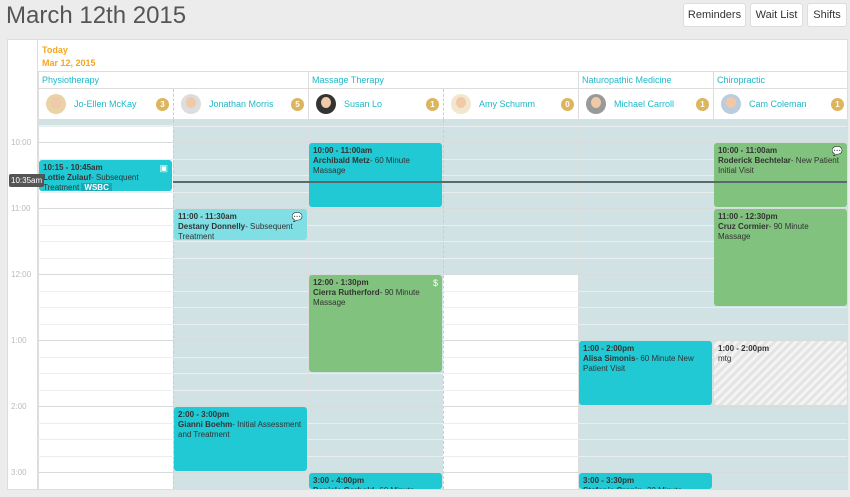 The height and width of the screenshot is (497, 850). I want to click on appointment-time: 3:00 - 3:30pm, so click(609, 480).